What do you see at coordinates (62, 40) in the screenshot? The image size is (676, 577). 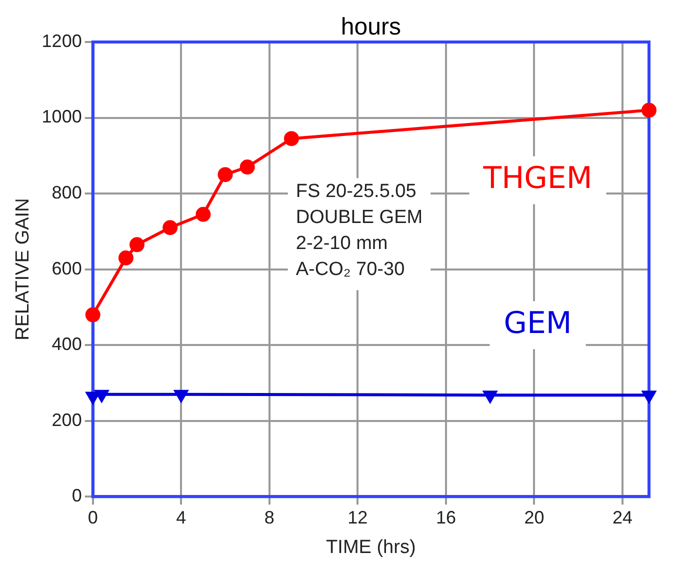 I see `y-tick-label: 1200` at bounding box center [62, 40].